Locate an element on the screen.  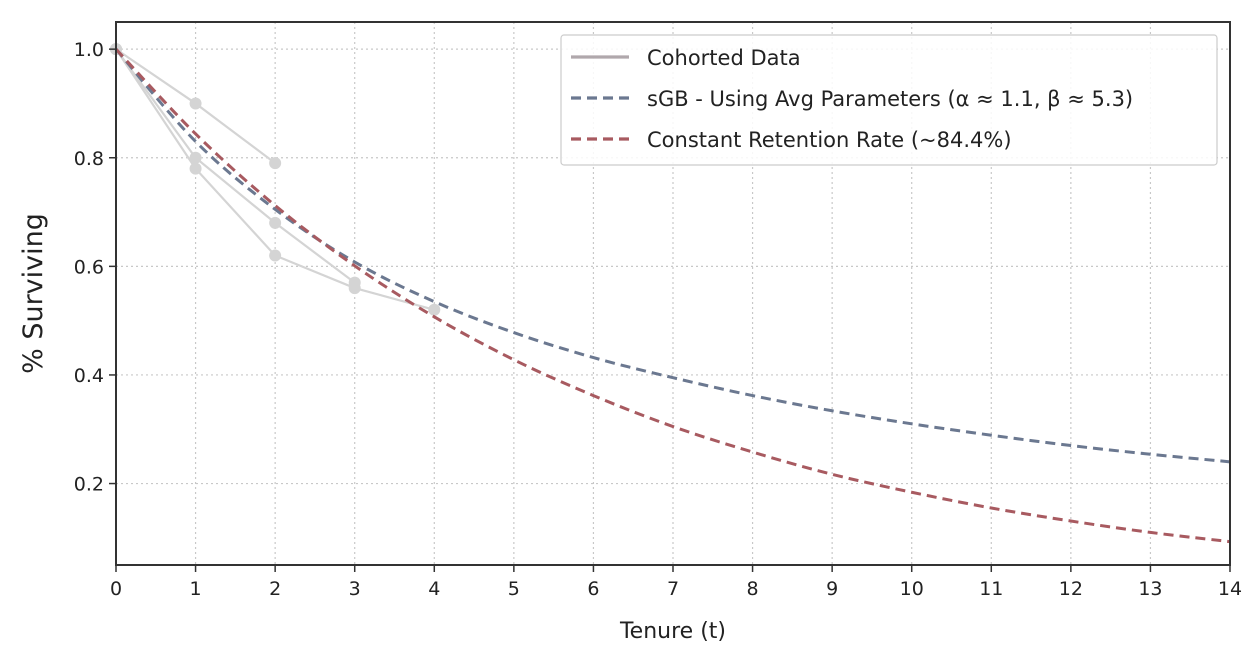
legend-label-cohorts: Cohorted Data is located at coordinates (724, 58).